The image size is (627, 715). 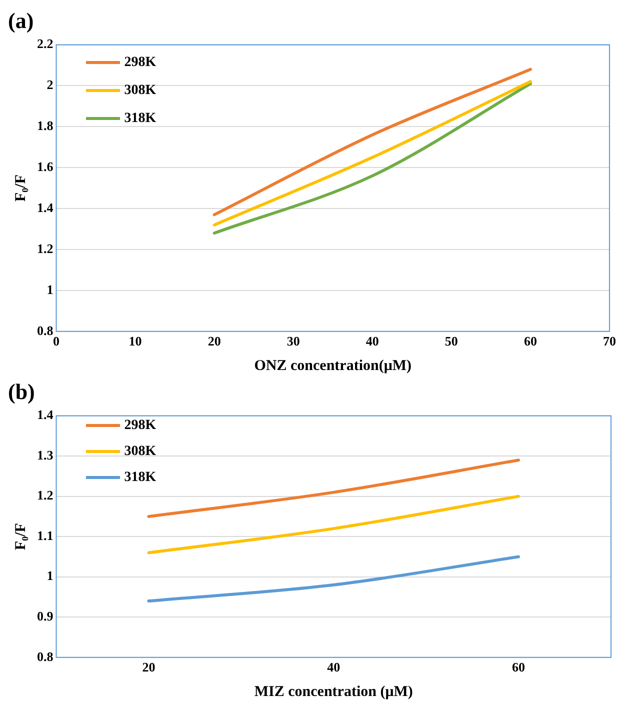 What do you see at coordinates (333, 692) in the screenshot?
I see `x-axis-title: MIZ concentration (μM)` at bounding box center [333, 692].